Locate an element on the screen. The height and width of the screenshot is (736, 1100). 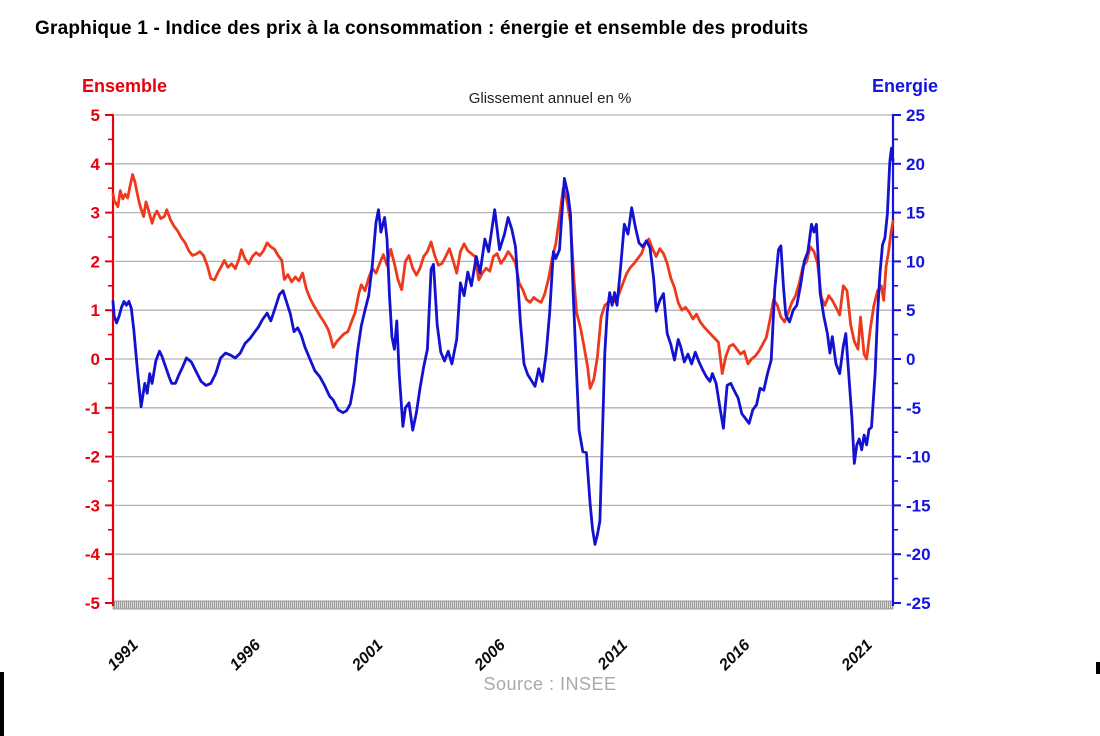
left-axis-tick-label: 3 is located at coordinates (95, 213).